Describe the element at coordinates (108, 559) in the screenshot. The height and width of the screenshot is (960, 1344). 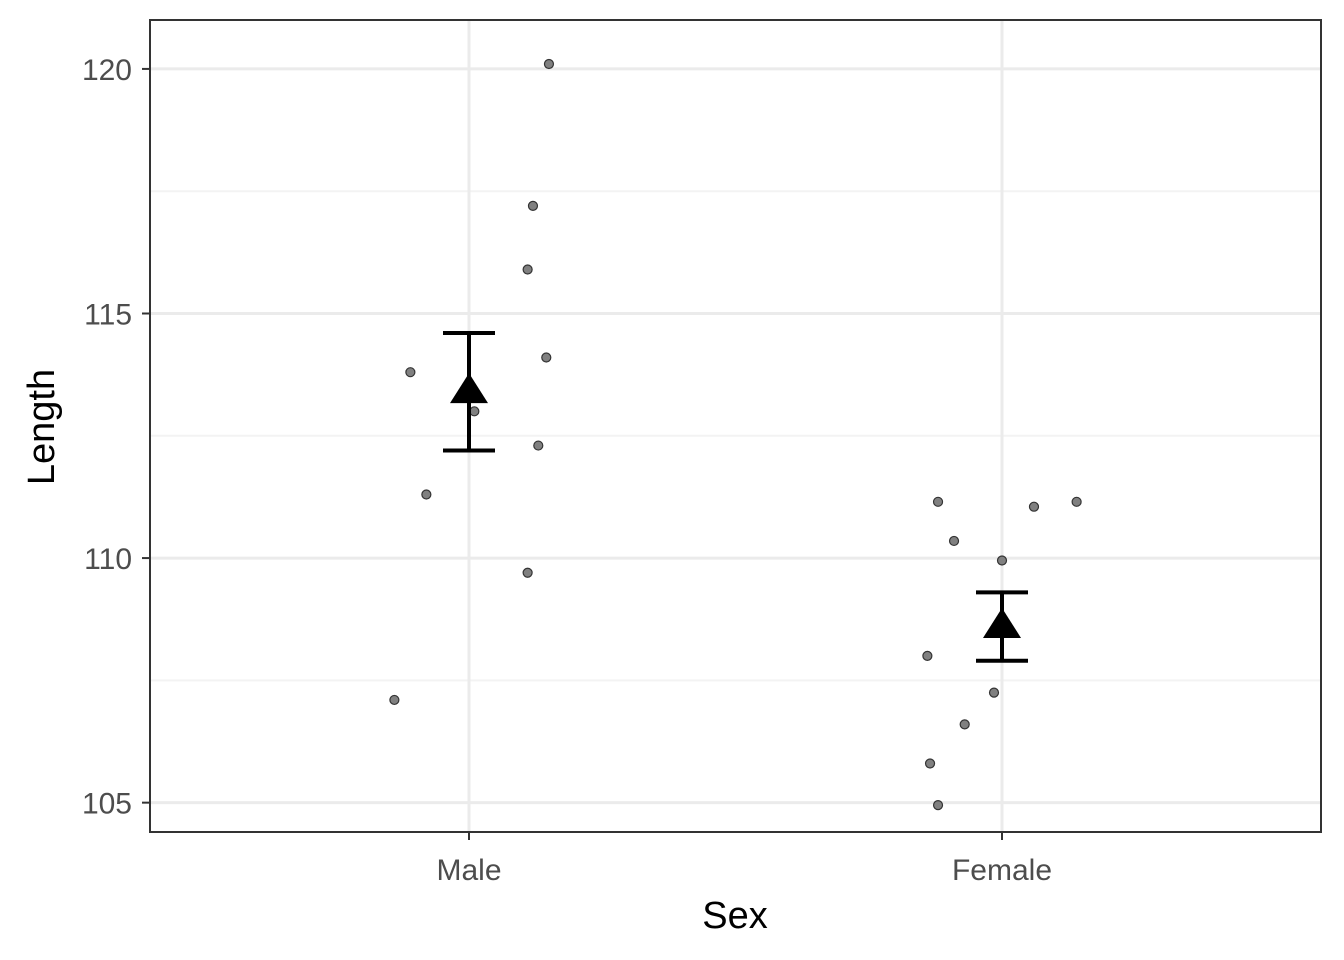
I see `y-tick-label: 110` at that location.